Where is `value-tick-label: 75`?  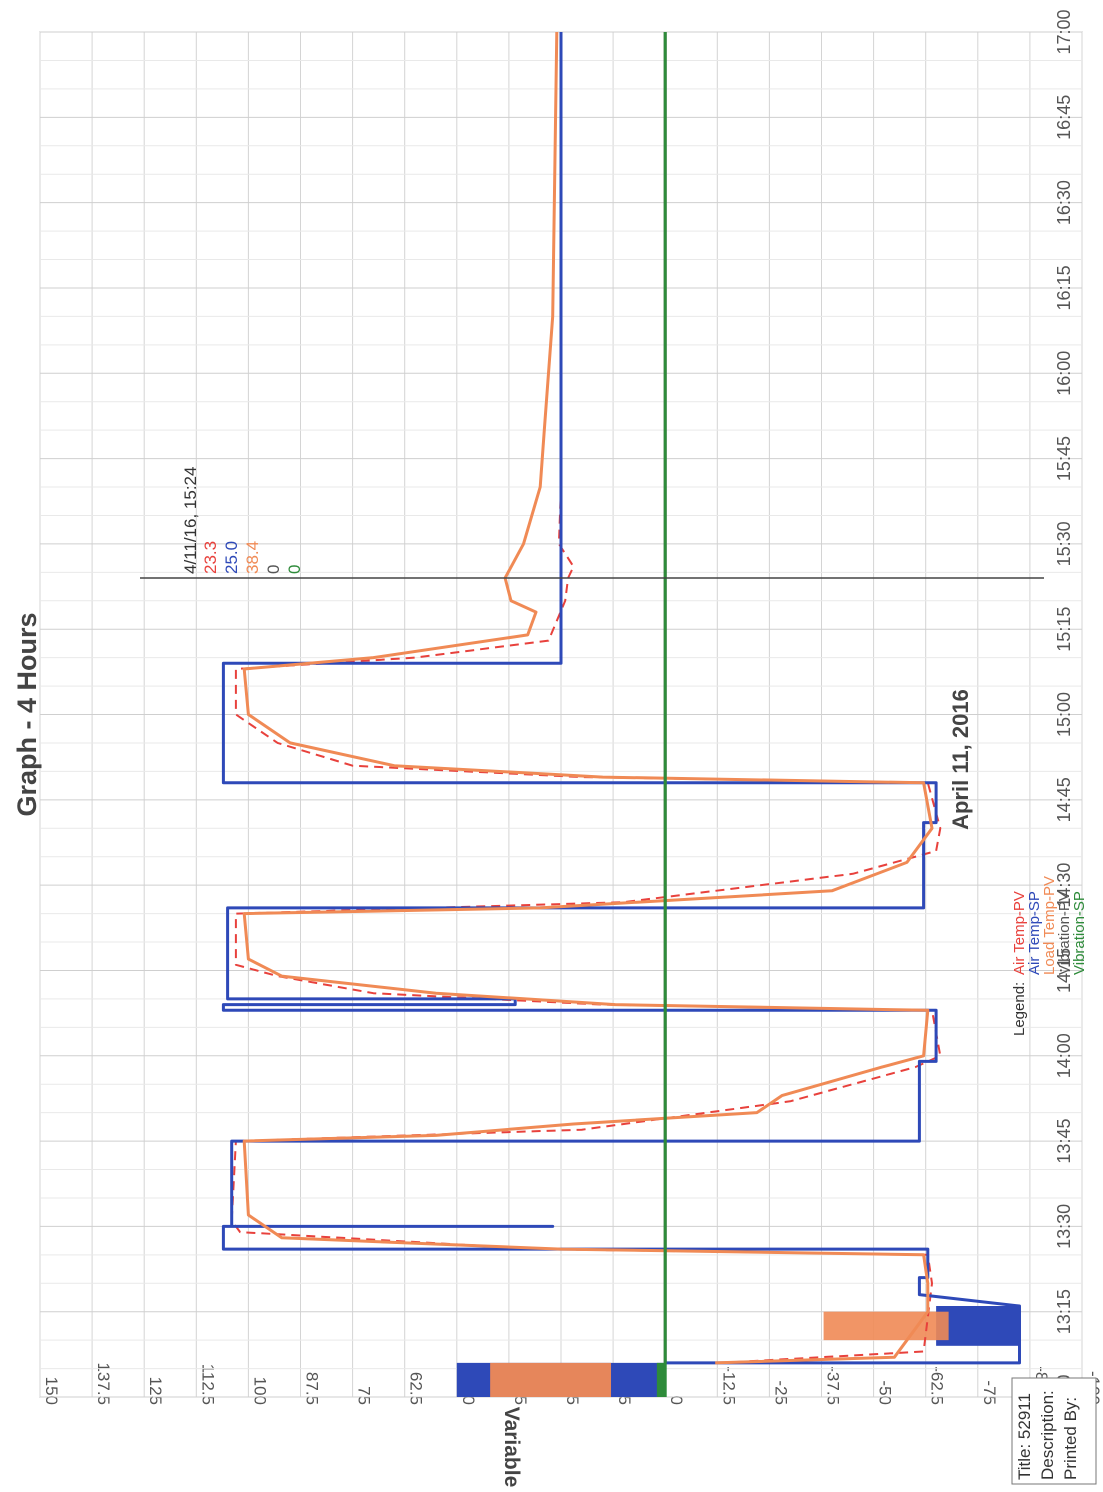
value-tick-label: 75 is located at coordinates (364, 1395).